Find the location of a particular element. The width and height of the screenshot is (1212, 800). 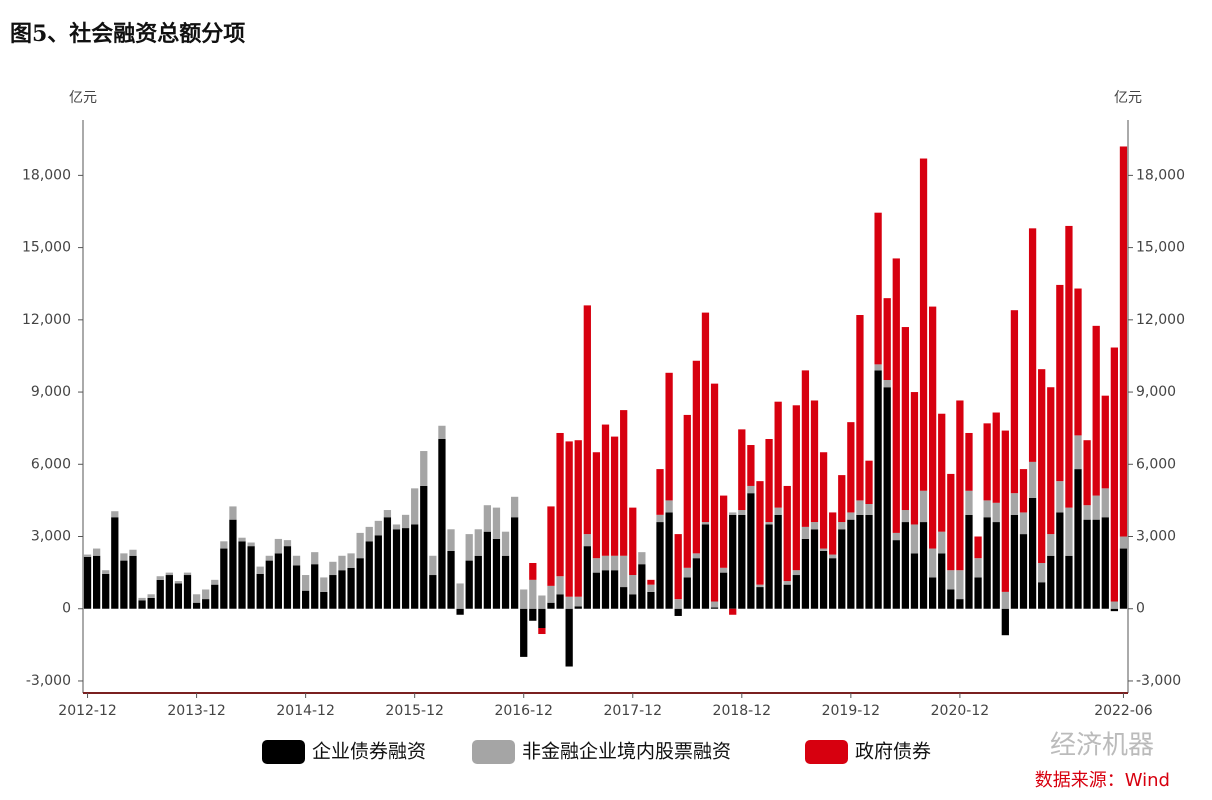

y2-tick-label: 12,000 is located at coordinates (1160, 320).